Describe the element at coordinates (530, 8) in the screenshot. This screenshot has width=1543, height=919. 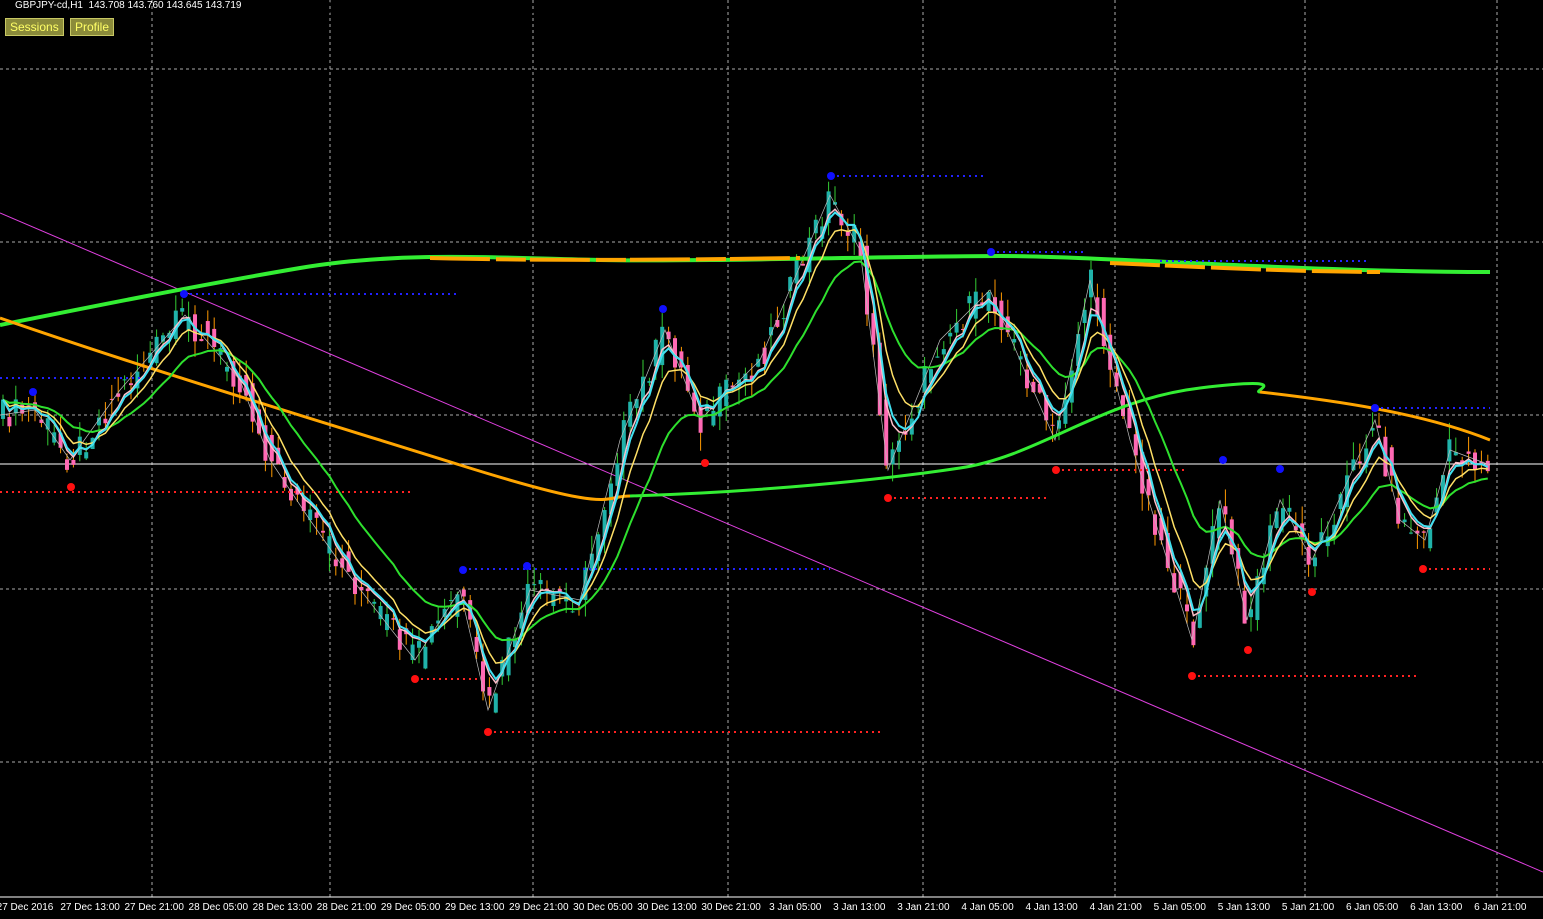
I see `clock-label: Tokyo` at that location.